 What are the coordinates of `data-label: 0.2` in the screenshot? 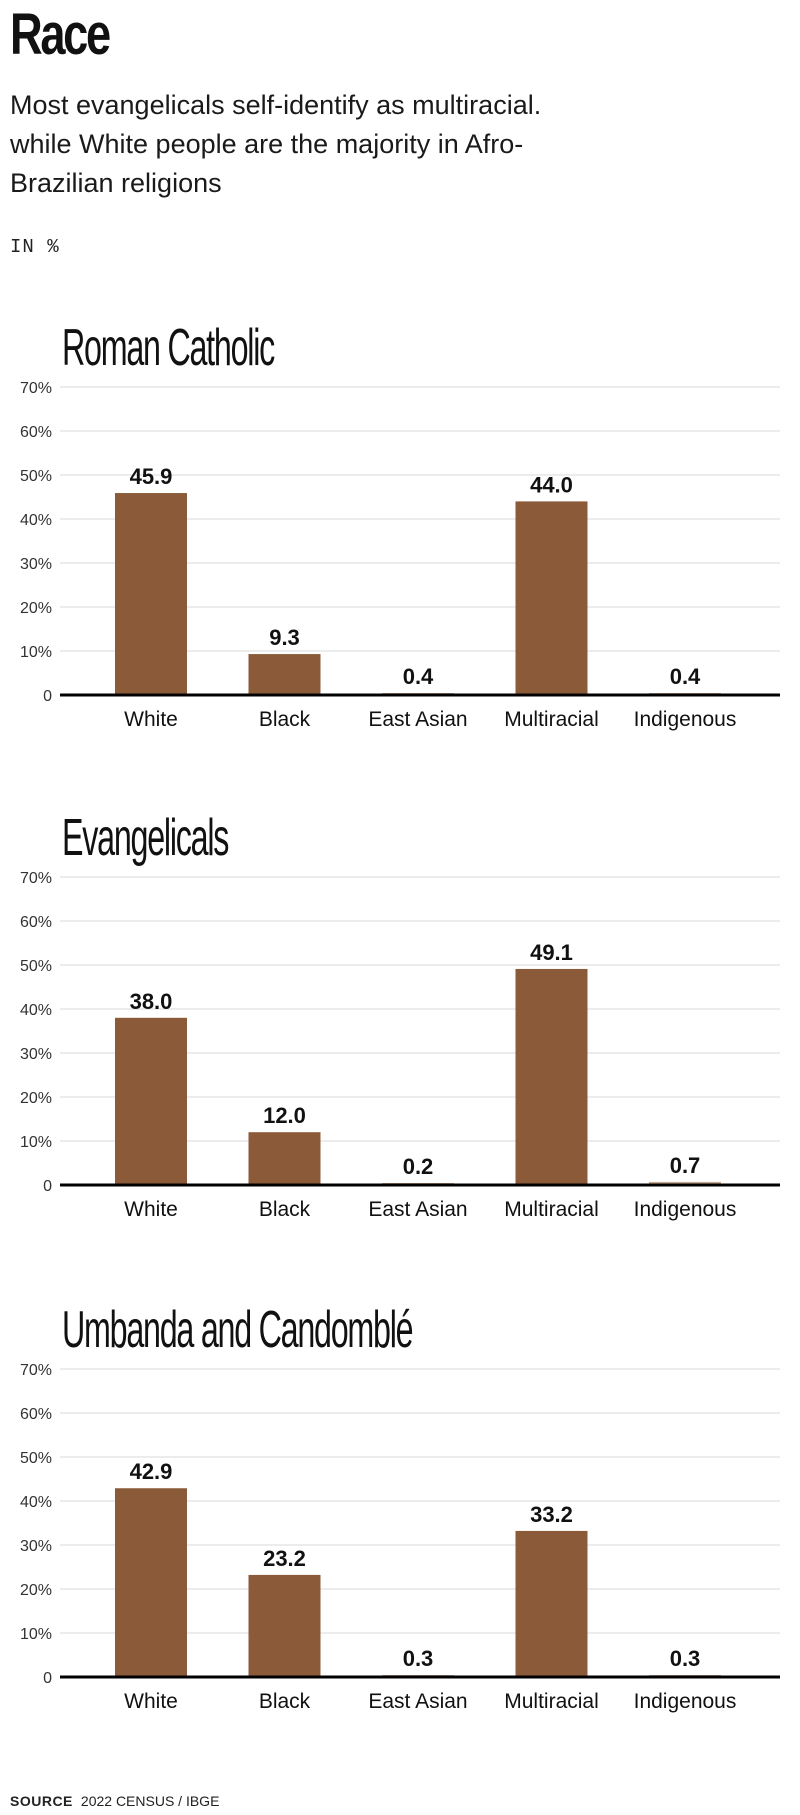 It's located at (418, 1166).